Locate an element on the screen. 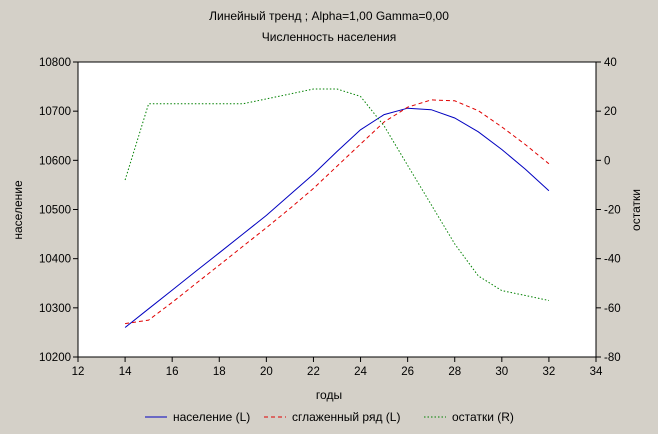  legend-label: остатки (R) is located at coordinates (483, 417).